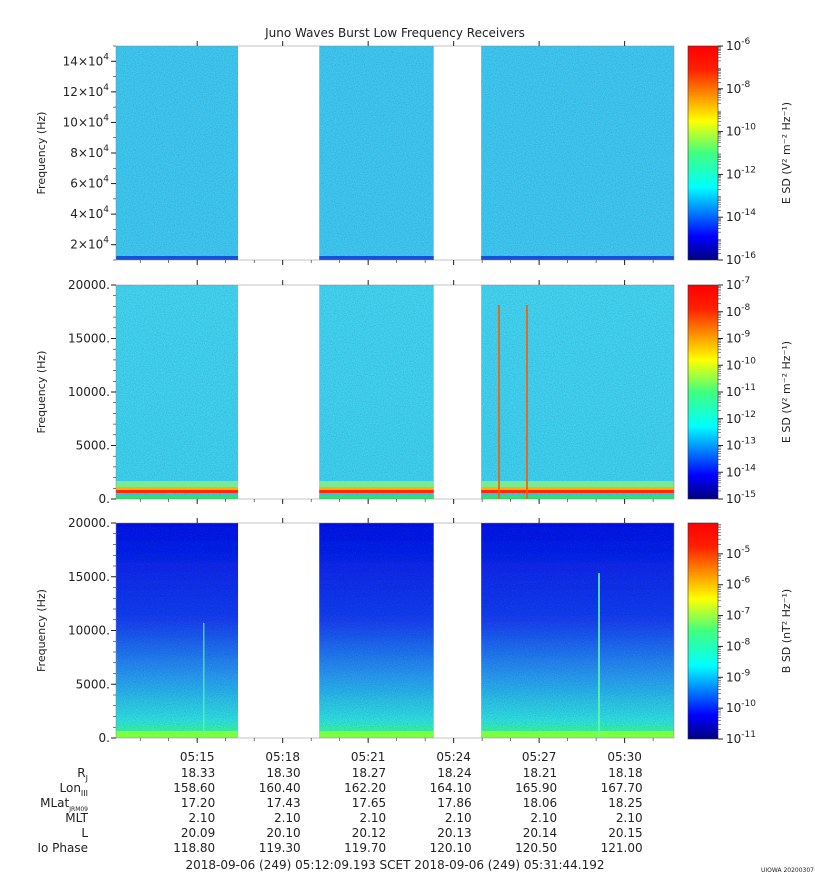  I want to click on y-tick-label: 14×104, so click(86, 60).